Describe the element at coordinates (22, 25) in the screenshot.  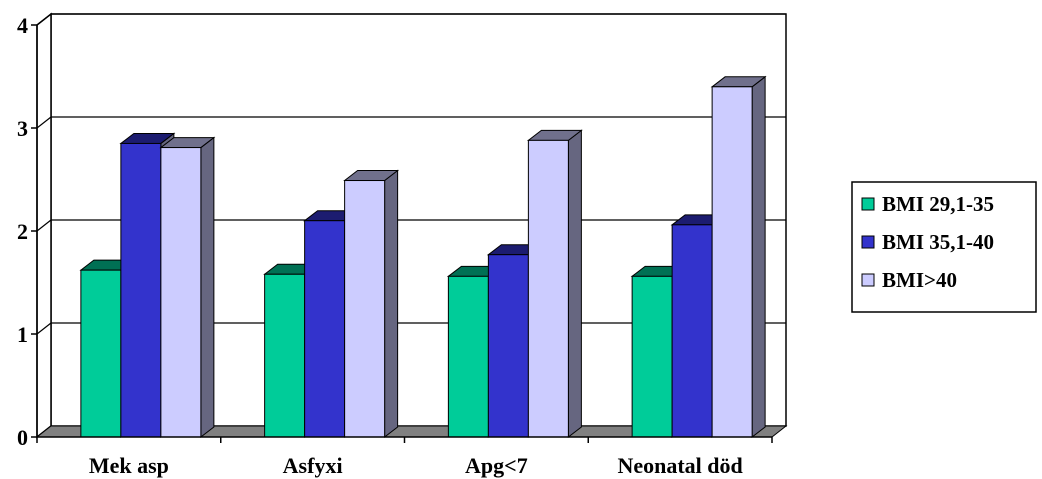
I see `y-tick-label: 4` at that location.